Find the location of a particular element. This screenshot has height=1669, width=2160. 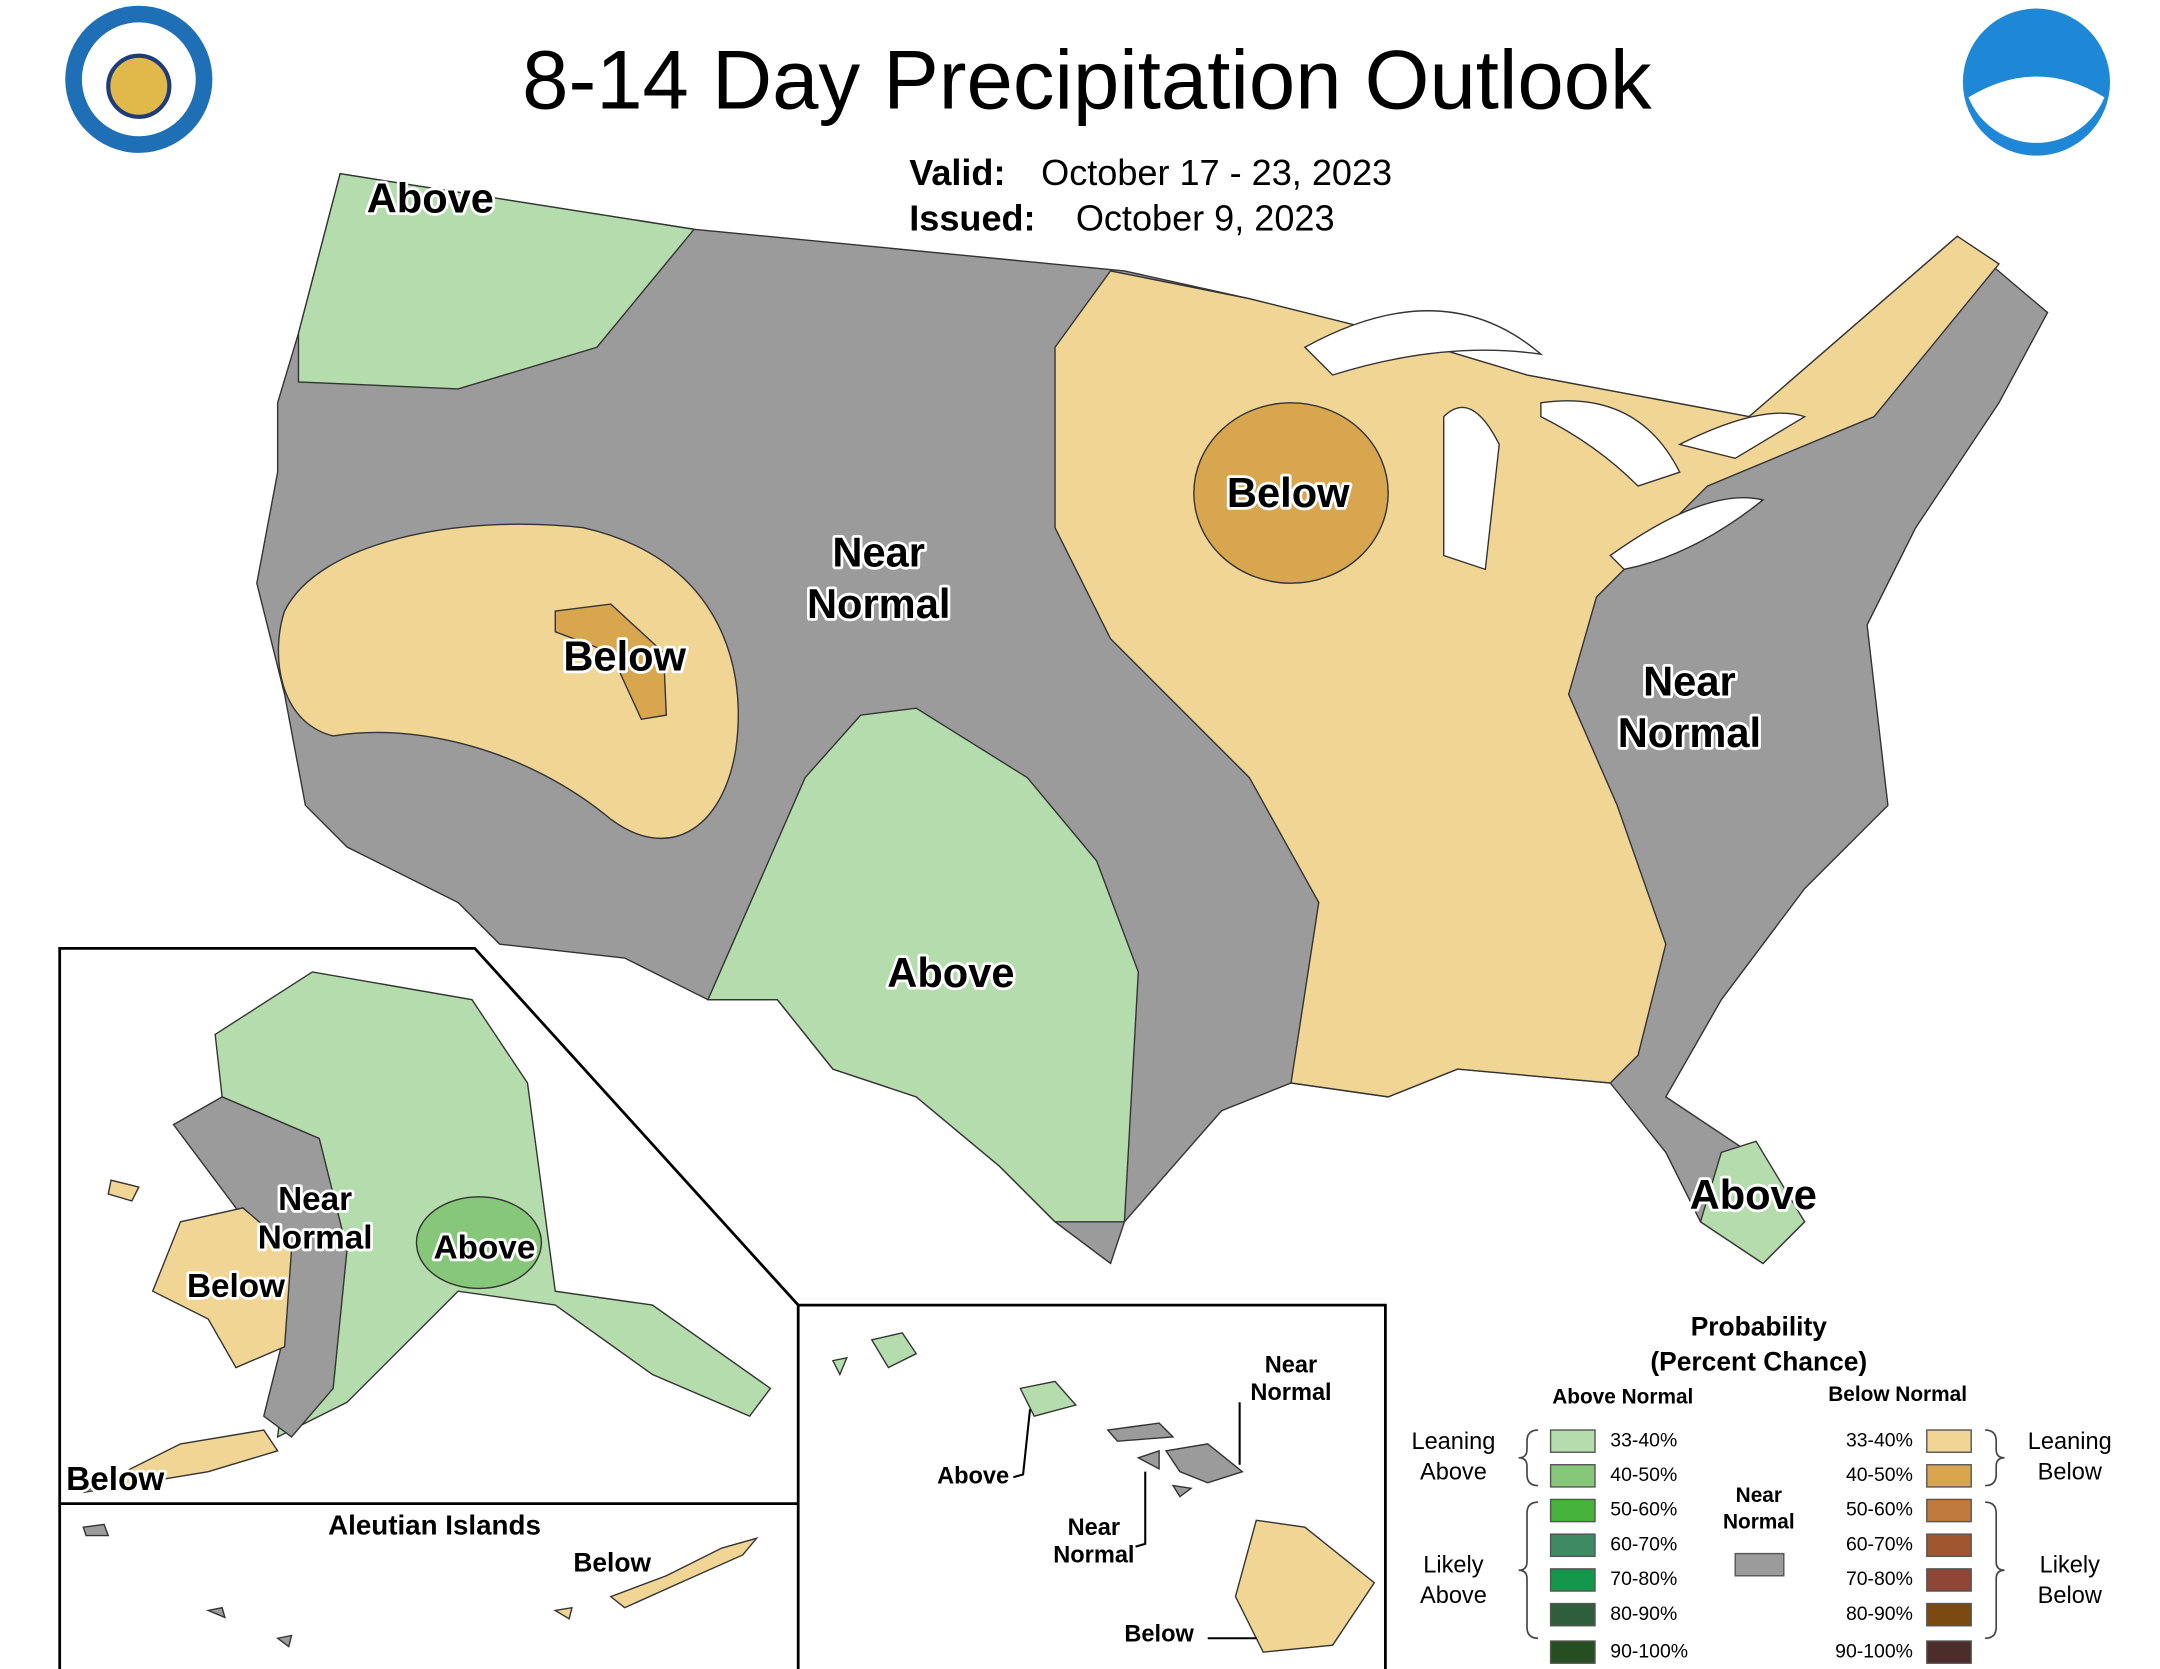

alaska-frame is located at coordinates (429, 1307).